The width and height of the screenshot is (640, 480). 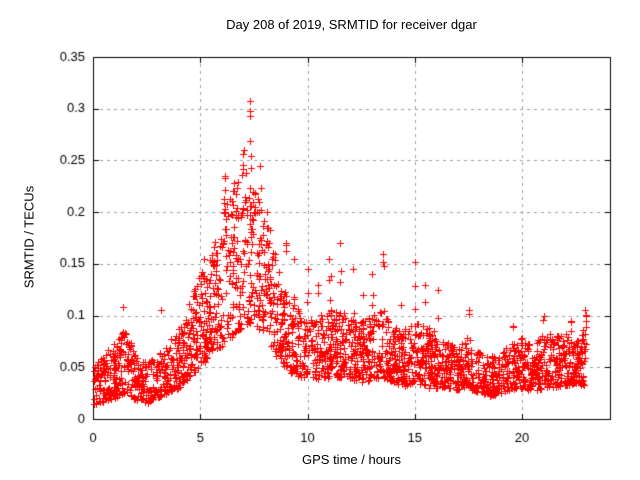 I want to click on x-axis-label: GPS time / hours, so click(x=351, y=459).